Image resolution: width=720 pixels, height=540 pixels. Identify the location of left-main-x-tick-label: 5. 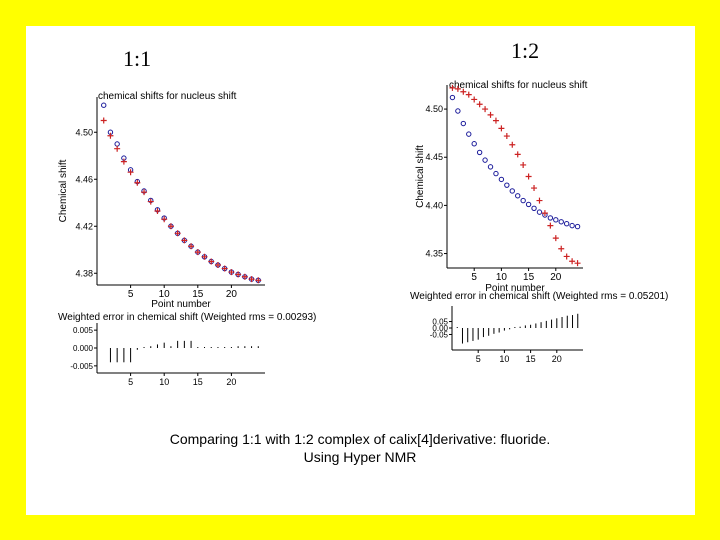
(131, 294).